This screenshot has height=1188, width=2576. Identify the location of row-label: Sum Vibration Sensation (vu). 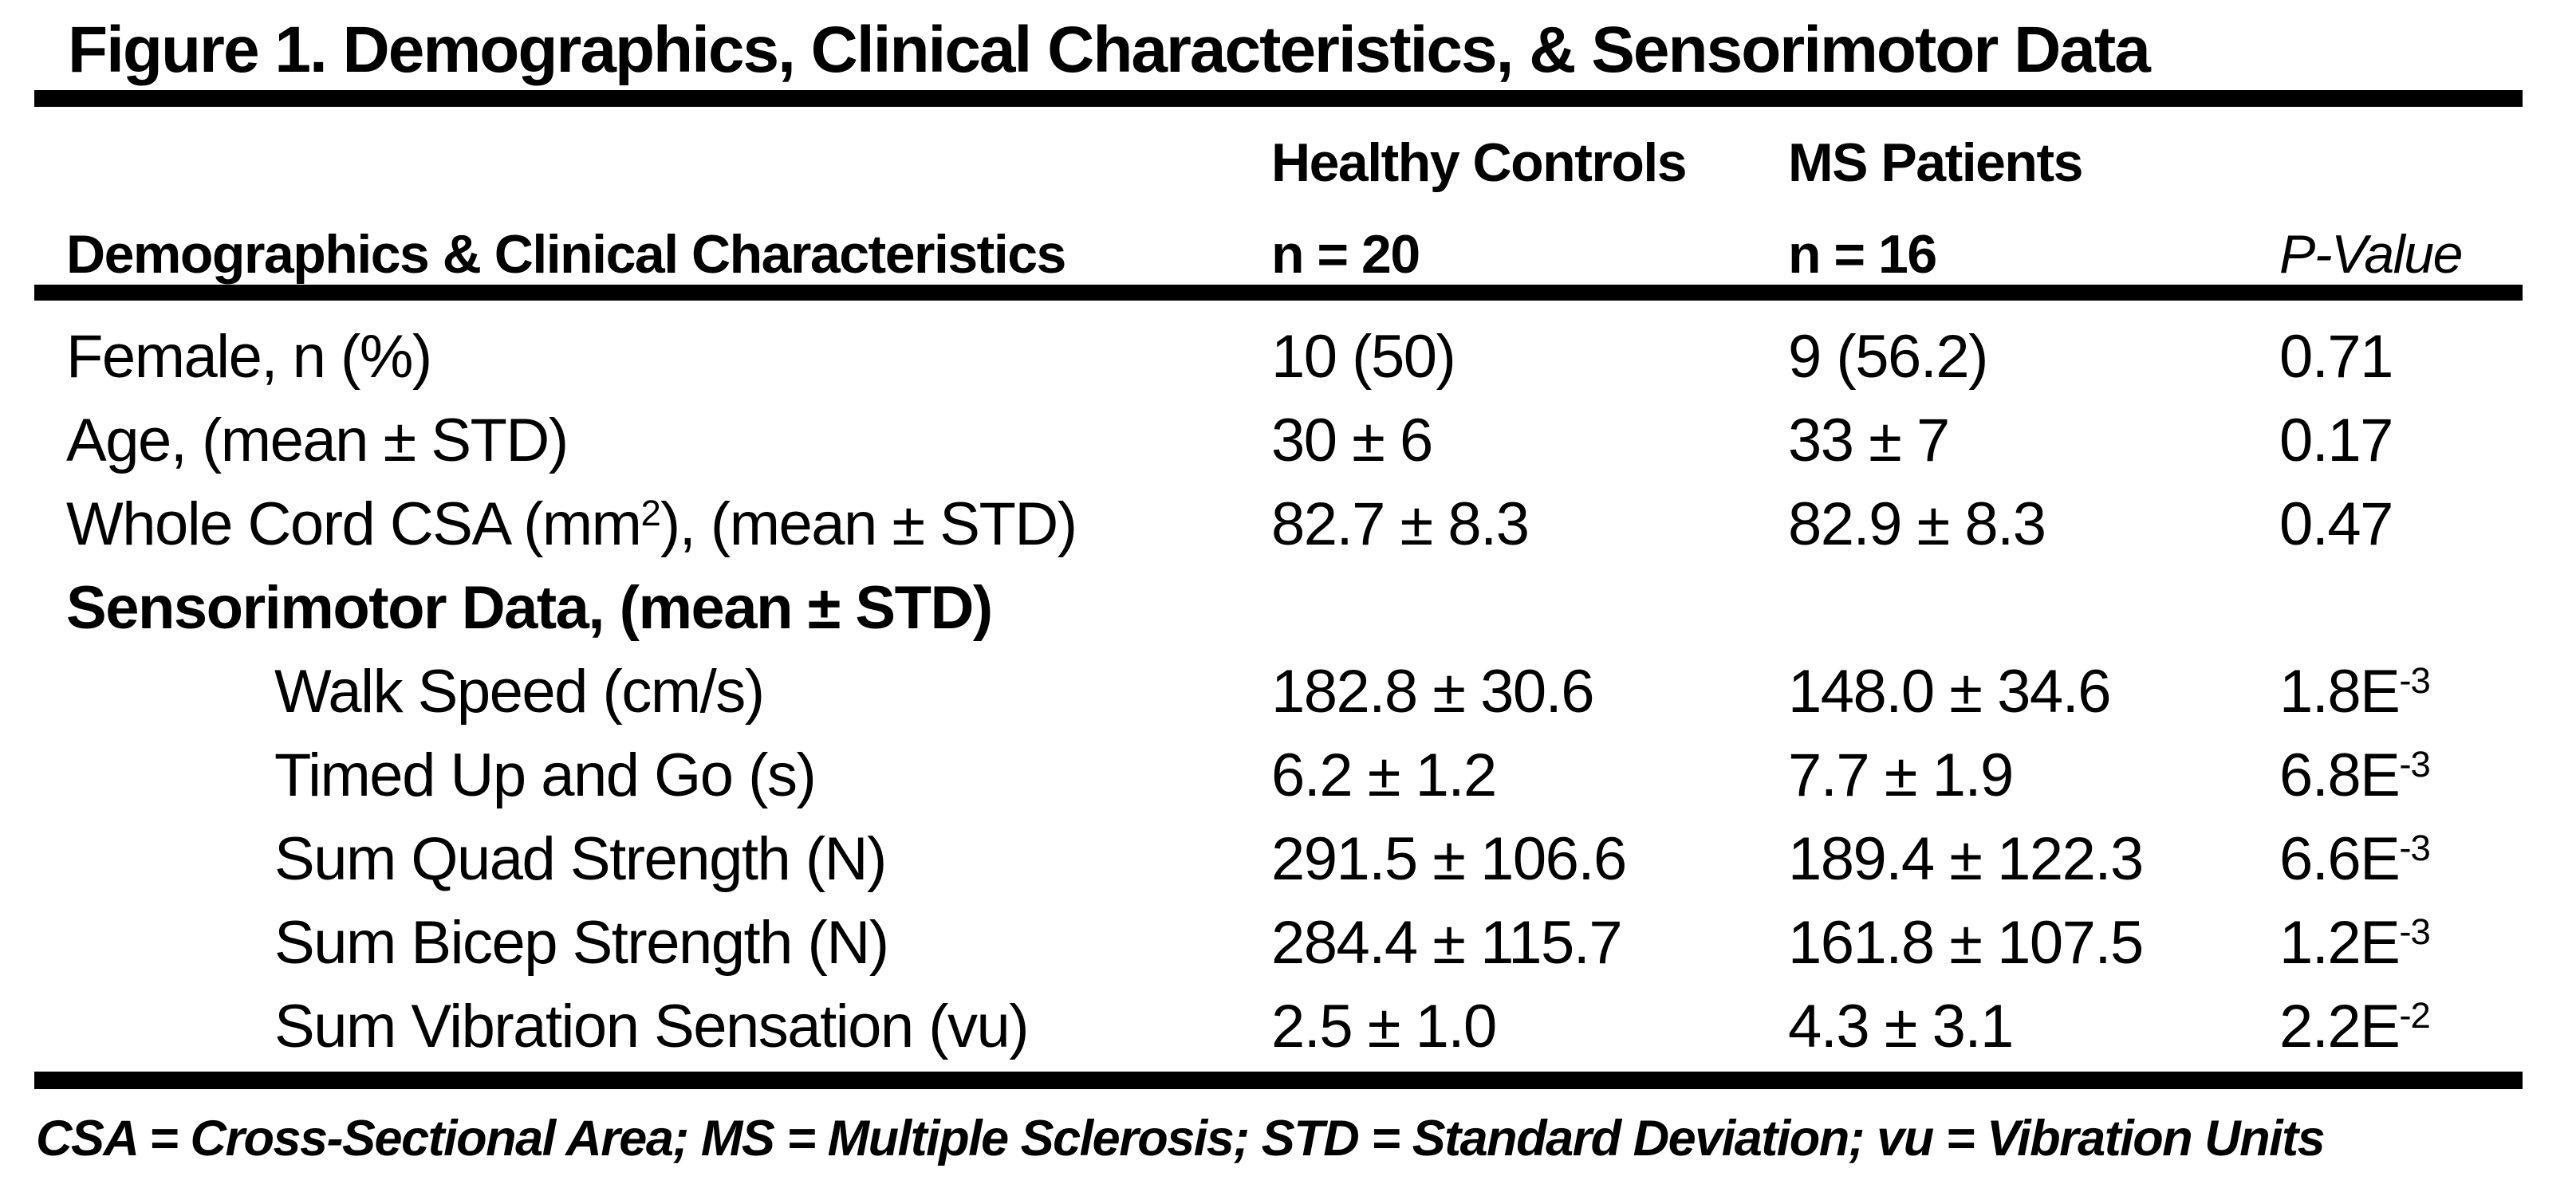
(652, 1026).